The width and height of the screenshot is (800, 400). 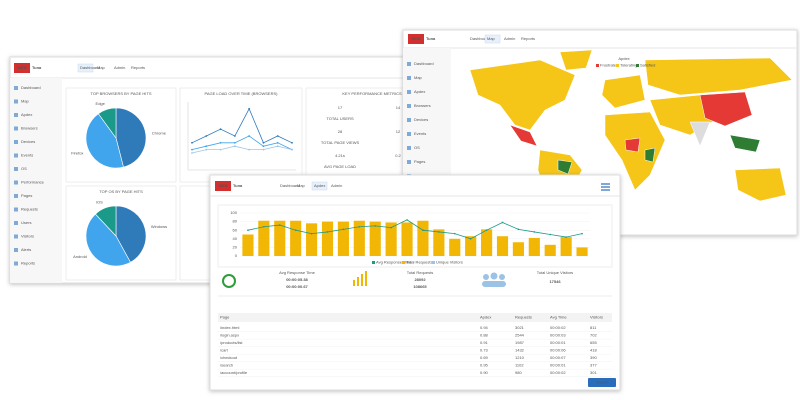 What do you see at coordinates (518, 372) in the screenshot?
I see `table-cell: 980` at bounding box center [518, 372].